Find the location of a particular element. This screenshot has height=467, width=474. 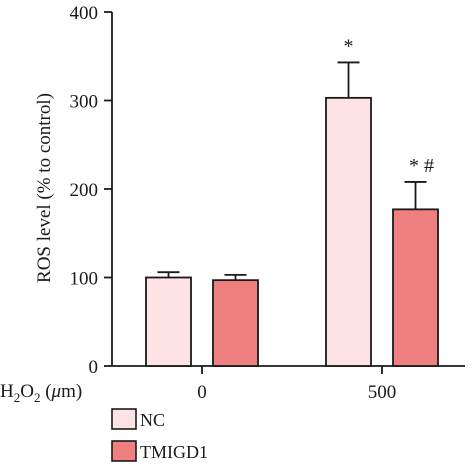

y-tick-label-1: 100 is located at coordinates (84, 279).